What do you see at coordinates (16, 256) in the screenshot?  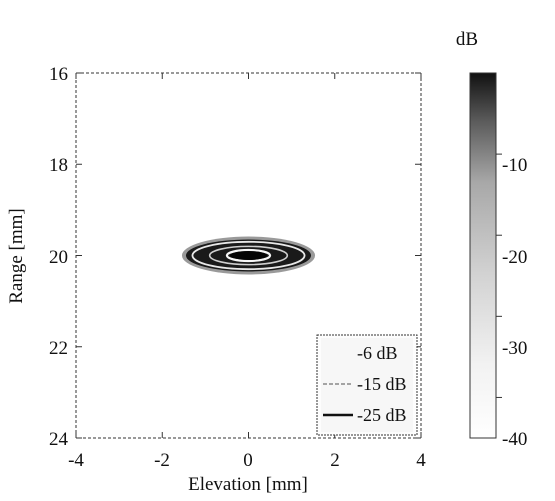 I see `y-axis-label: Range [mm]` at bounding box center [16, 256].